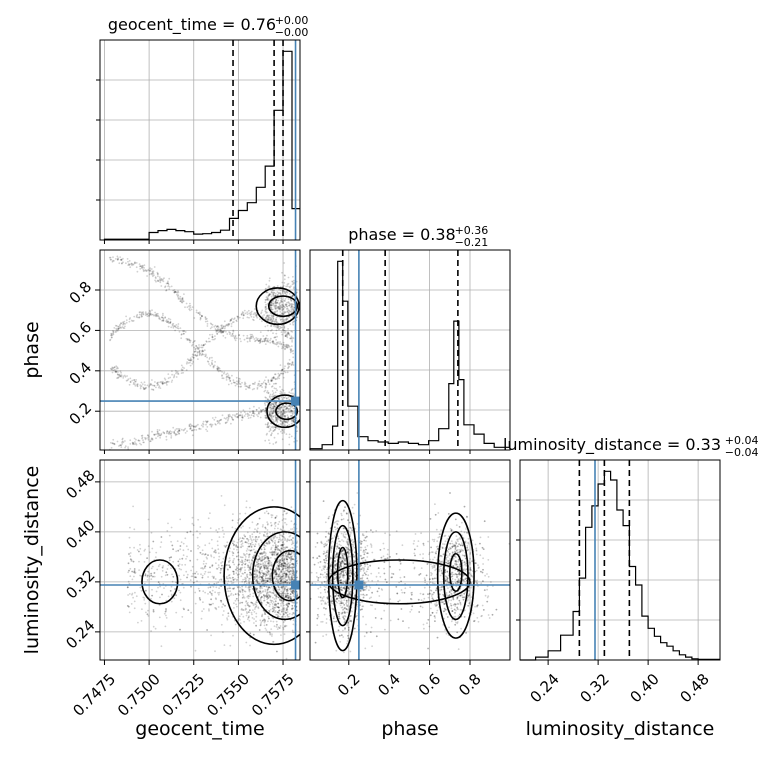 The image size is (760, 760). Describe the element at coordinates (212, 577) in the screenshot. I see `sample-points` at that location.